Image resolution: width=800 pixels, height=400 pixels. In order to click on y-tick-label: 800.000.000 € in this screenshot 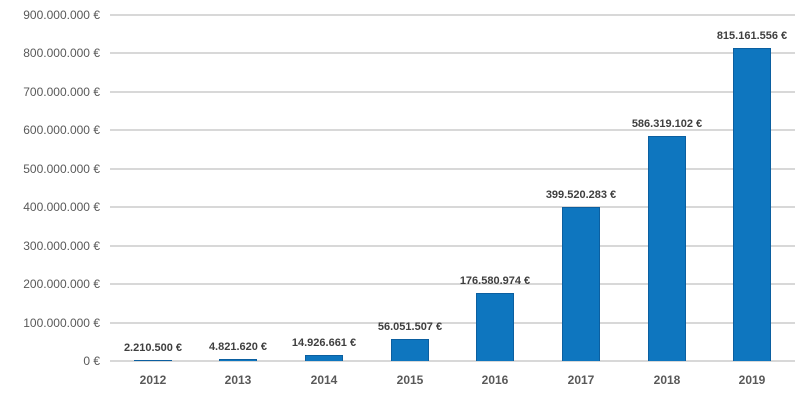, I will do `click(61, 53)`.